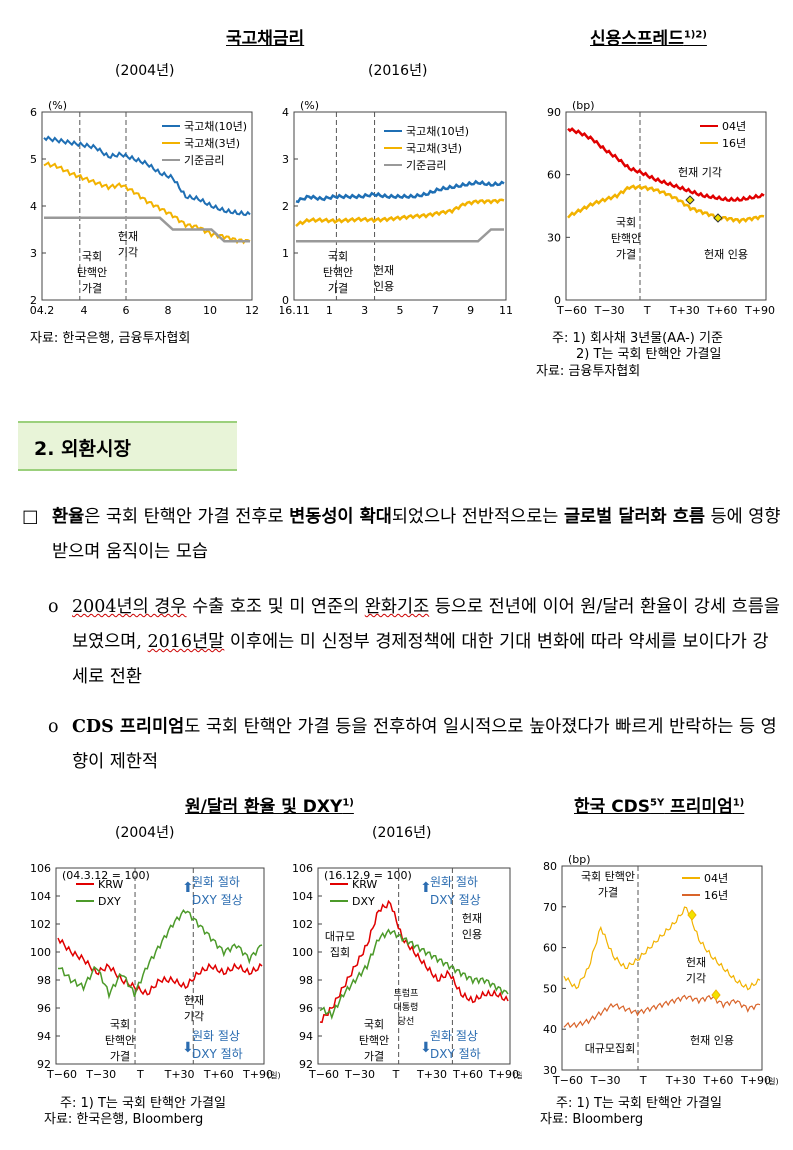 This screenshot has height=1150, width=793. I want to click on y-tick-label: 98, so click(44, 980).